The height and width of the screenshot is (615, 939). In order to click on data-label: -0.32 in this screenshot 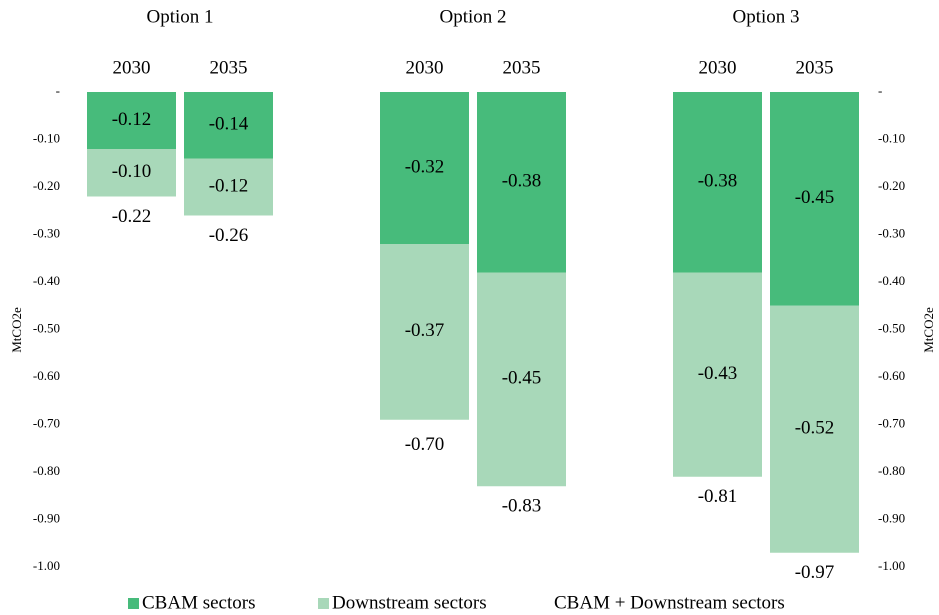, I will do `click(425, 166)`.